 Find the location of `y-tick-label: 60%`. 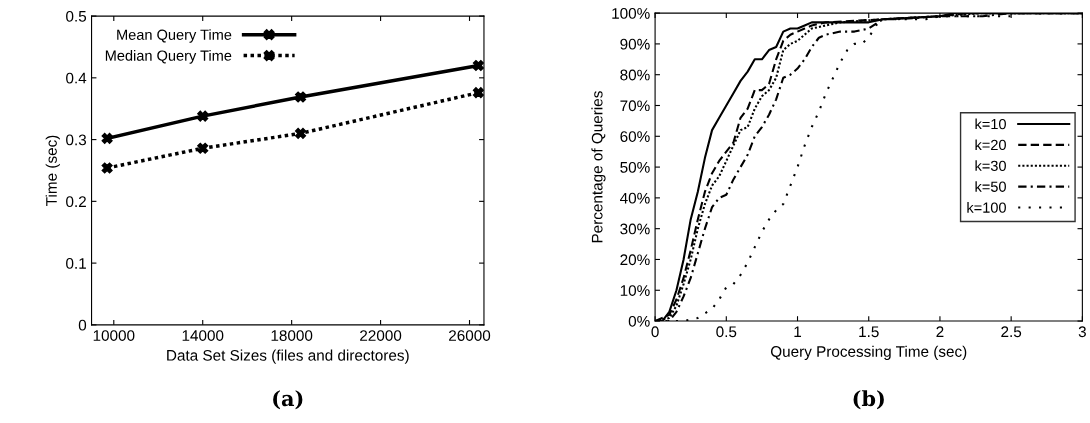

y-tick-label: 60% is located at coordinates (635, 136).